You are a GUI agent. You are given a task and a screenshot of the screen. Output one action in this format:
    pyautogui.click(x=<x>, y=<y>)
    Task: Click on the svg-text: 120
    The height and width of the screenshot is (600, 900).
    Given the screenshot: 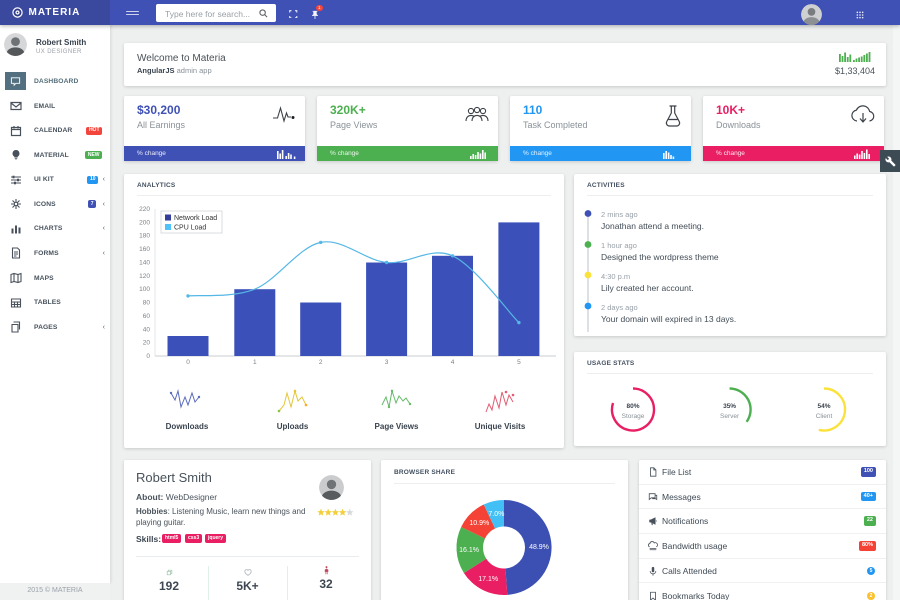 What is the action you would take?
    pyautogui.click(x=144, y=276)
    